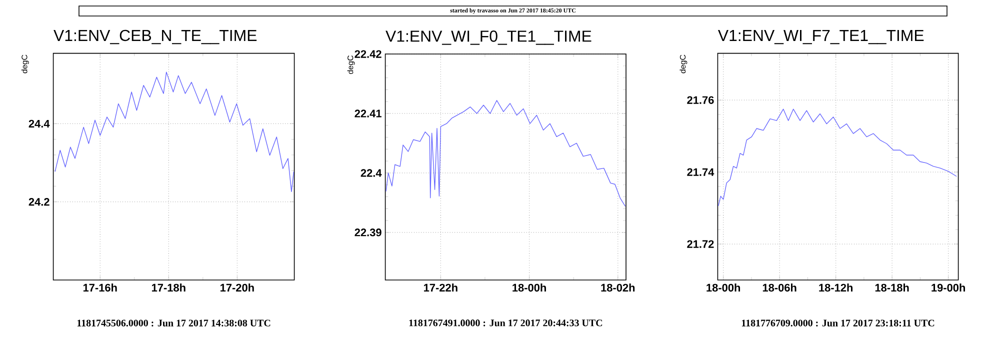  Describe the element at coordinates (237, 288) in the screenshot. I see `x-tick-label: 17-20h` at that location.